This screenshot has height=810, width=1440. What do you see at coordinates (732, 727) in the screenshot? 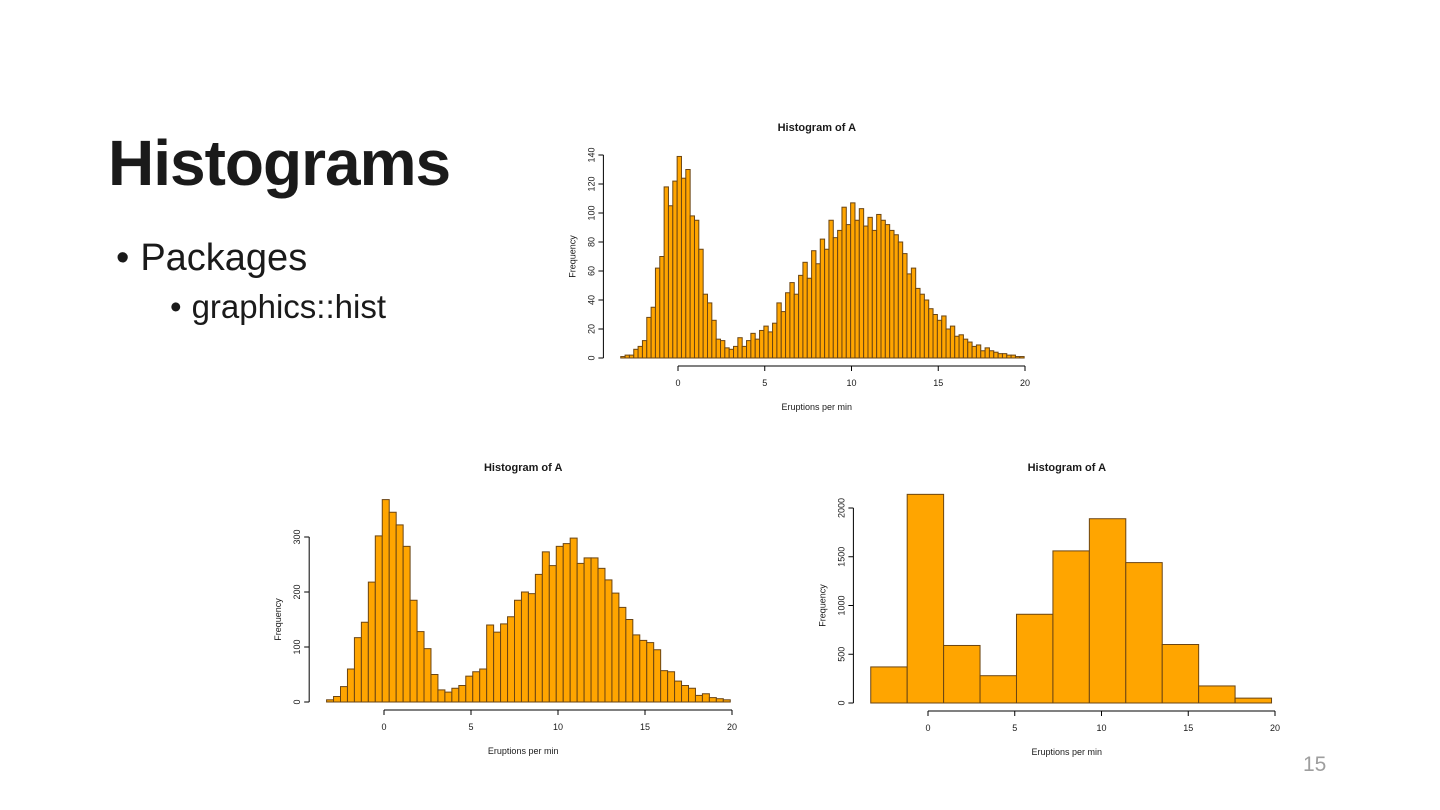
I see `x-tick-label: 20` at bounding box center [732, 727].